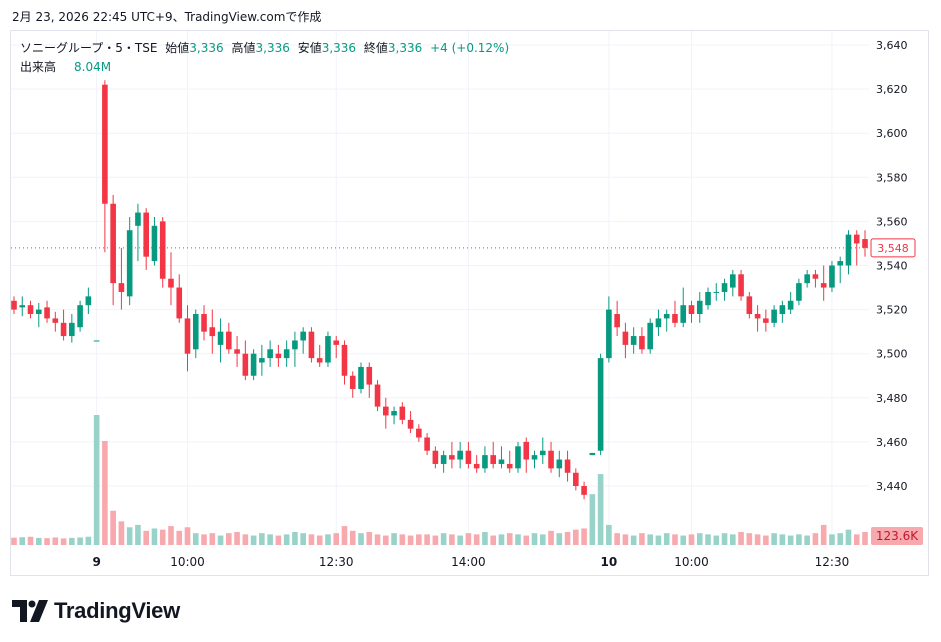 This screenshot has height=642, width=941. Describe the element at coordinates (897, 536) in the screenshot. I see `volume-badge` at that location.